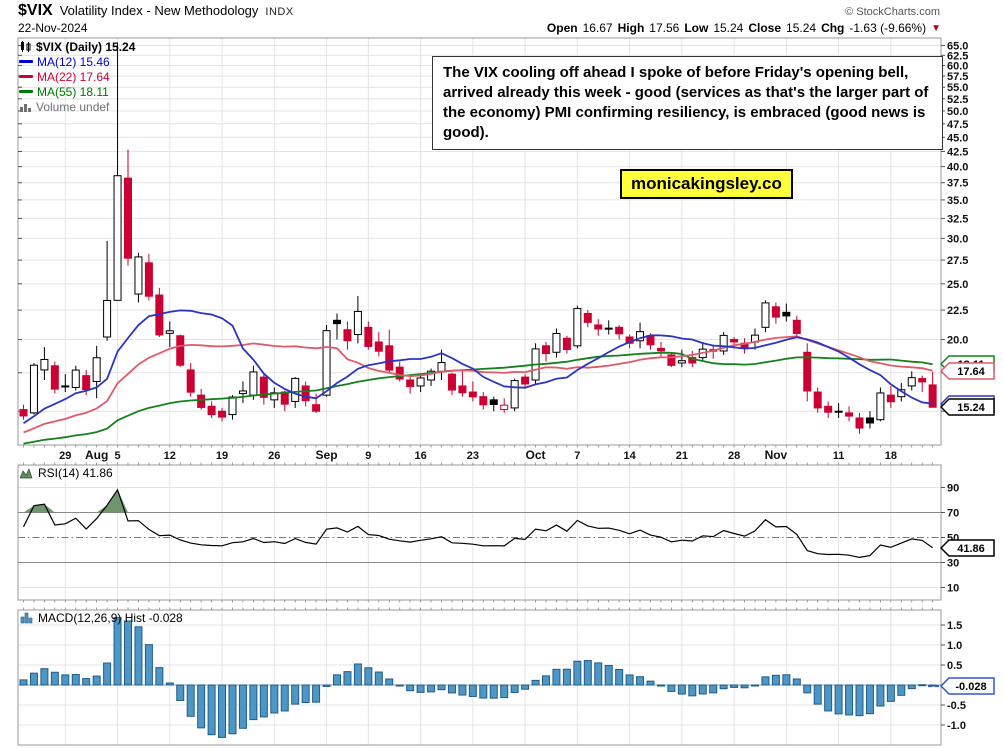 This screenshot has height=748, width=1004. What do you see at coordinates (801, 28) in the screenshot?
I see `close-value: 15.24` at bounding box center [801, 28].